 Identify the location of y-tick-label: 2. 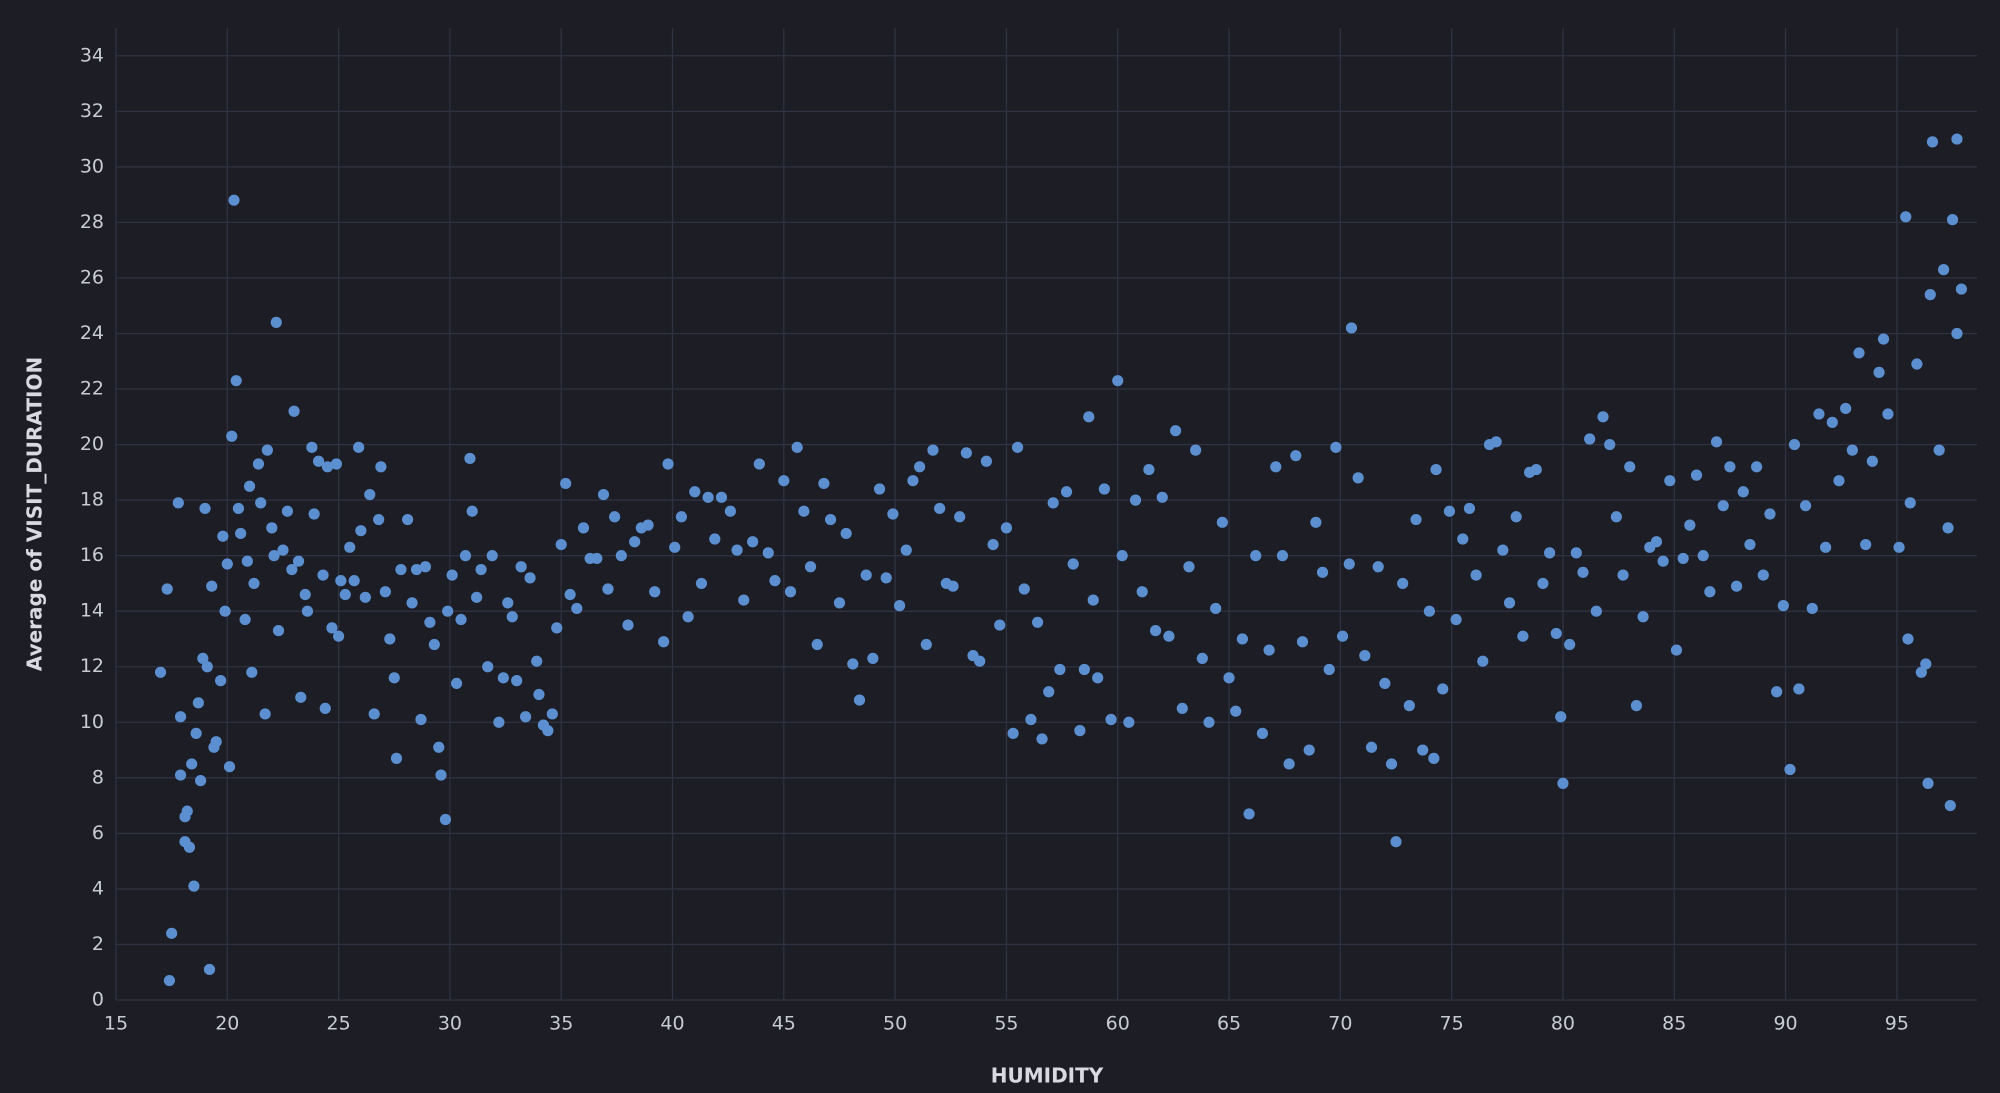
(98, 944).